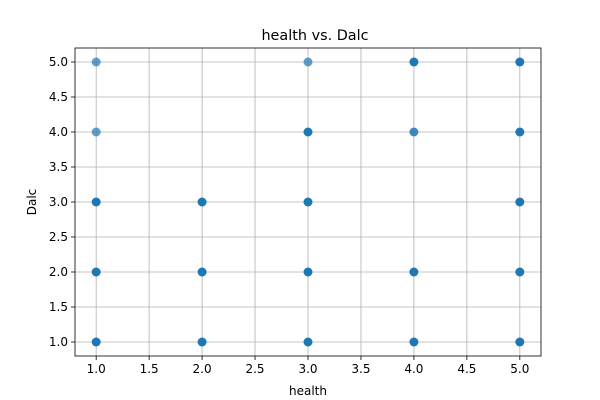 This screenshot has height=400, width=600. Describe the element at coordinates (308, 391) in the screenshot. I see `x-axis-label: health` at that location.